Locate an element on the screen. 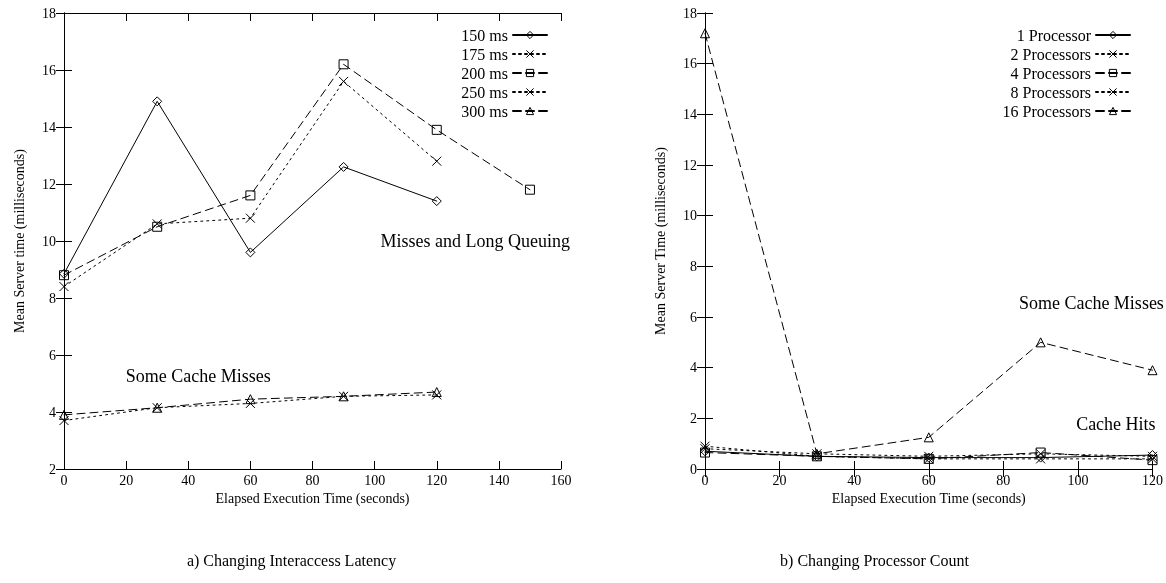 This screenshot has width=1166, height=583. y-axis-title: Mean Server time (milliseconds) is located at coordinates (19, 240).